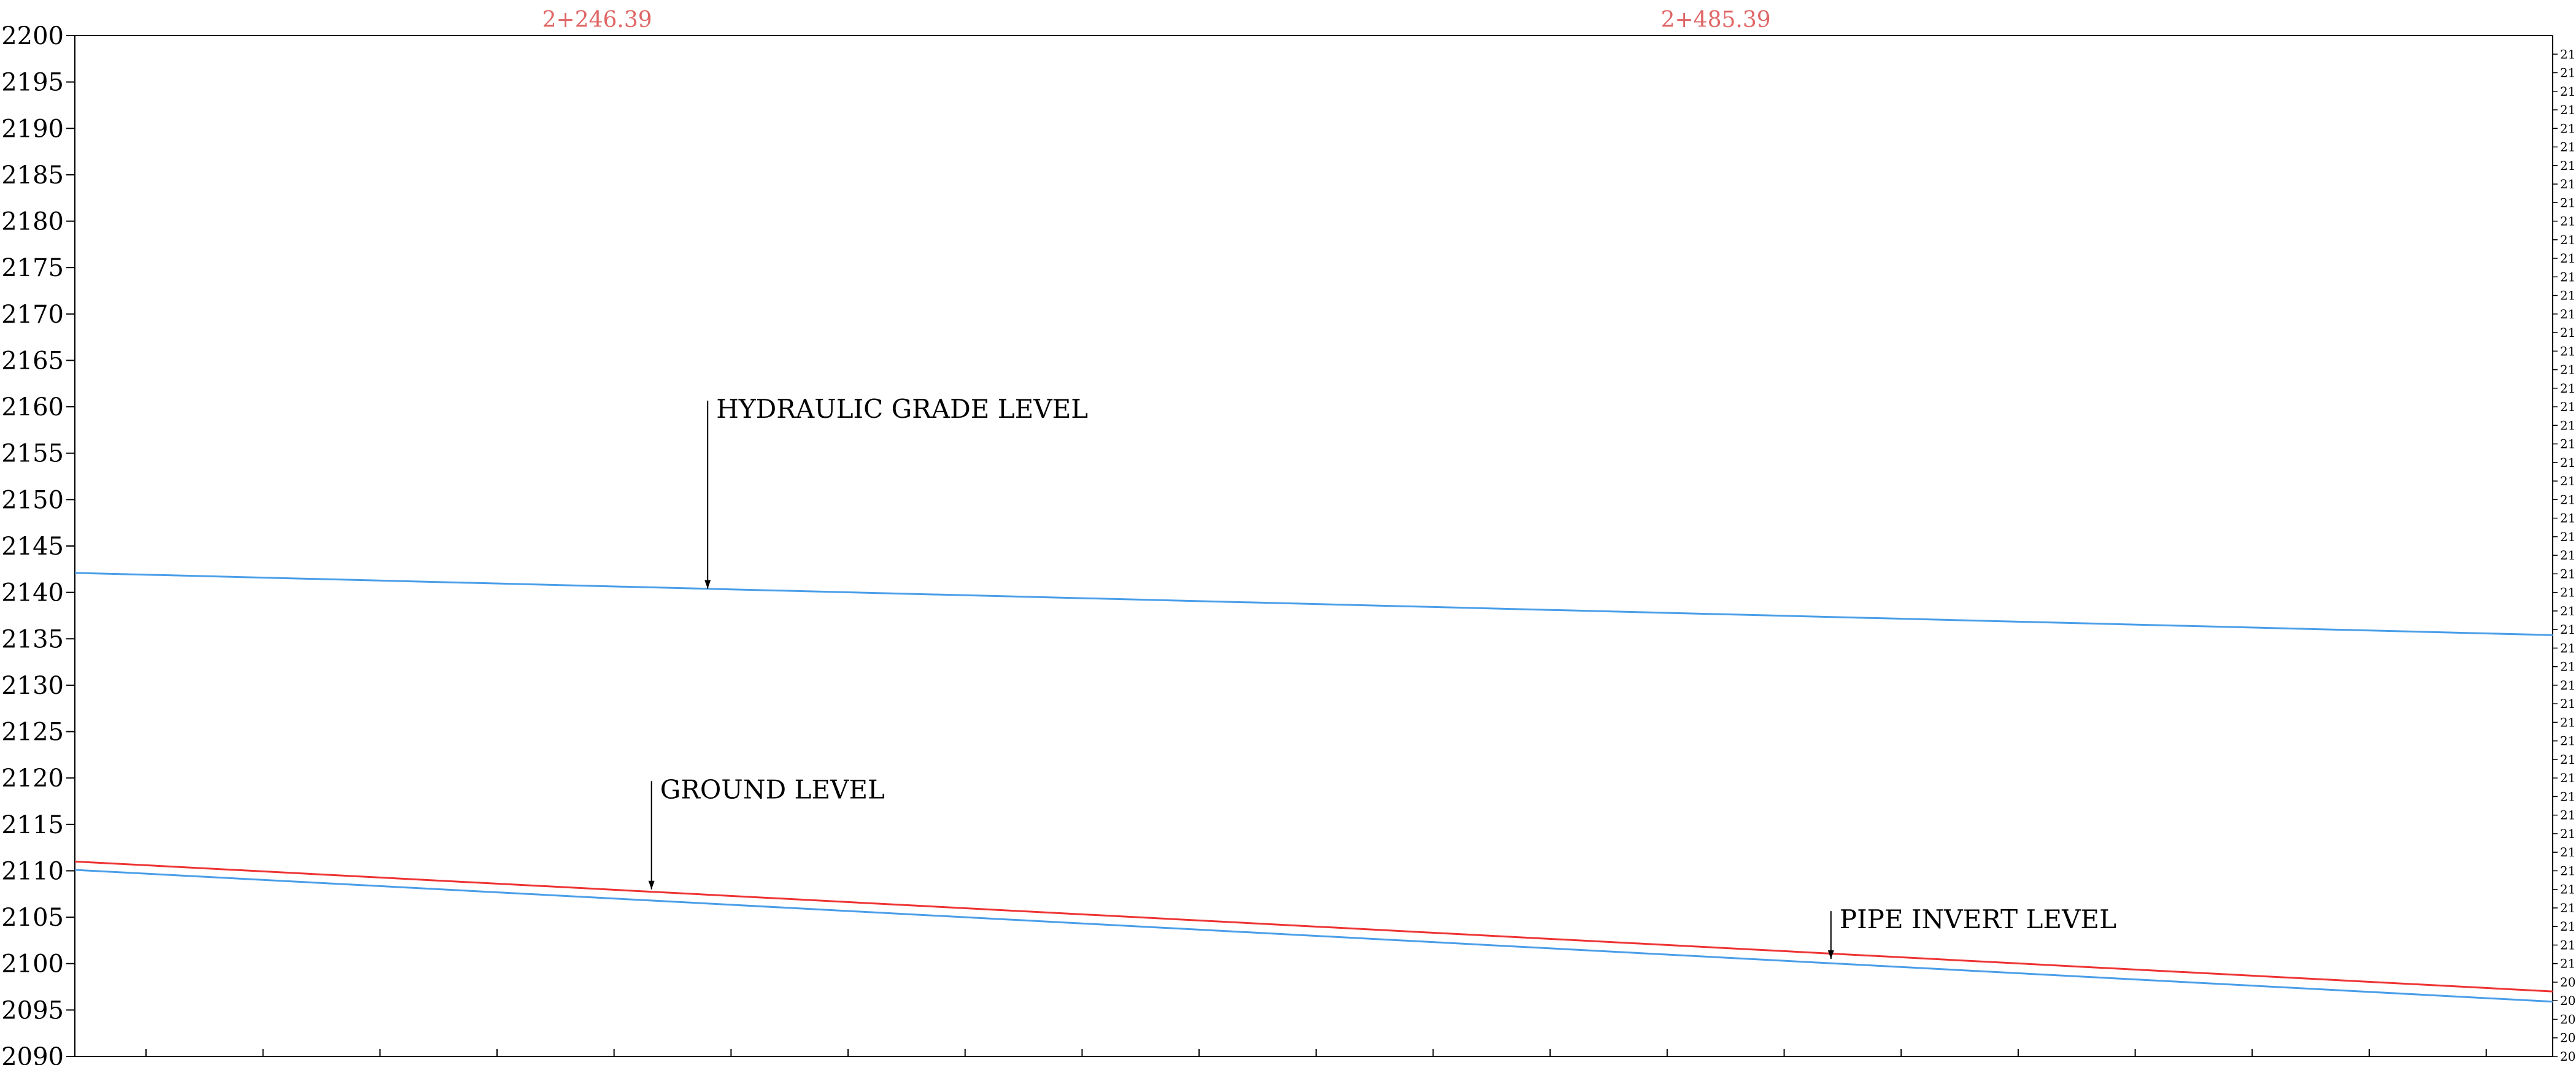  I want to click on left-tick-label: 2180, so click(32, 222).